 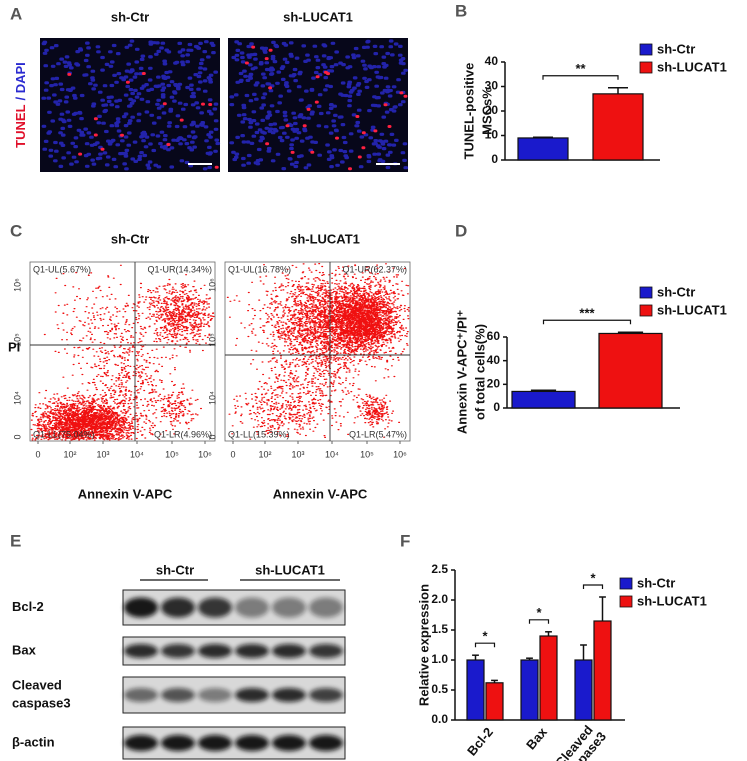 I want to click on event-cloud, so click(x=318, y=351).